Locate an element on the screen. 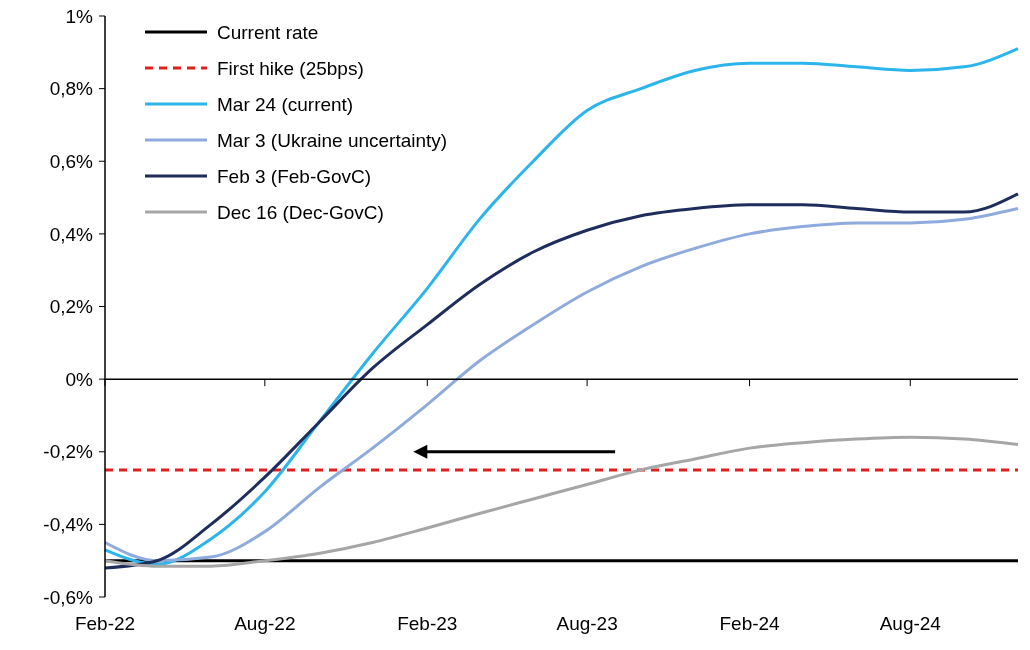 This screenshot has height=650, width=1030. y-tick-label: 0,6% is located at coordinates (71, 161).